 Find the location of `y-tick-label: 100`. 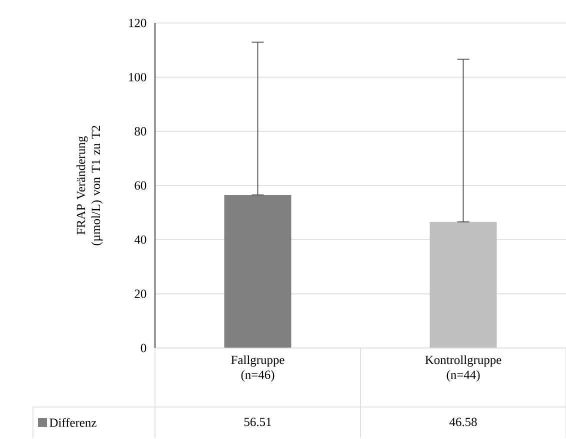

y-tick-label: 100 is located at coordinates (137, 77).